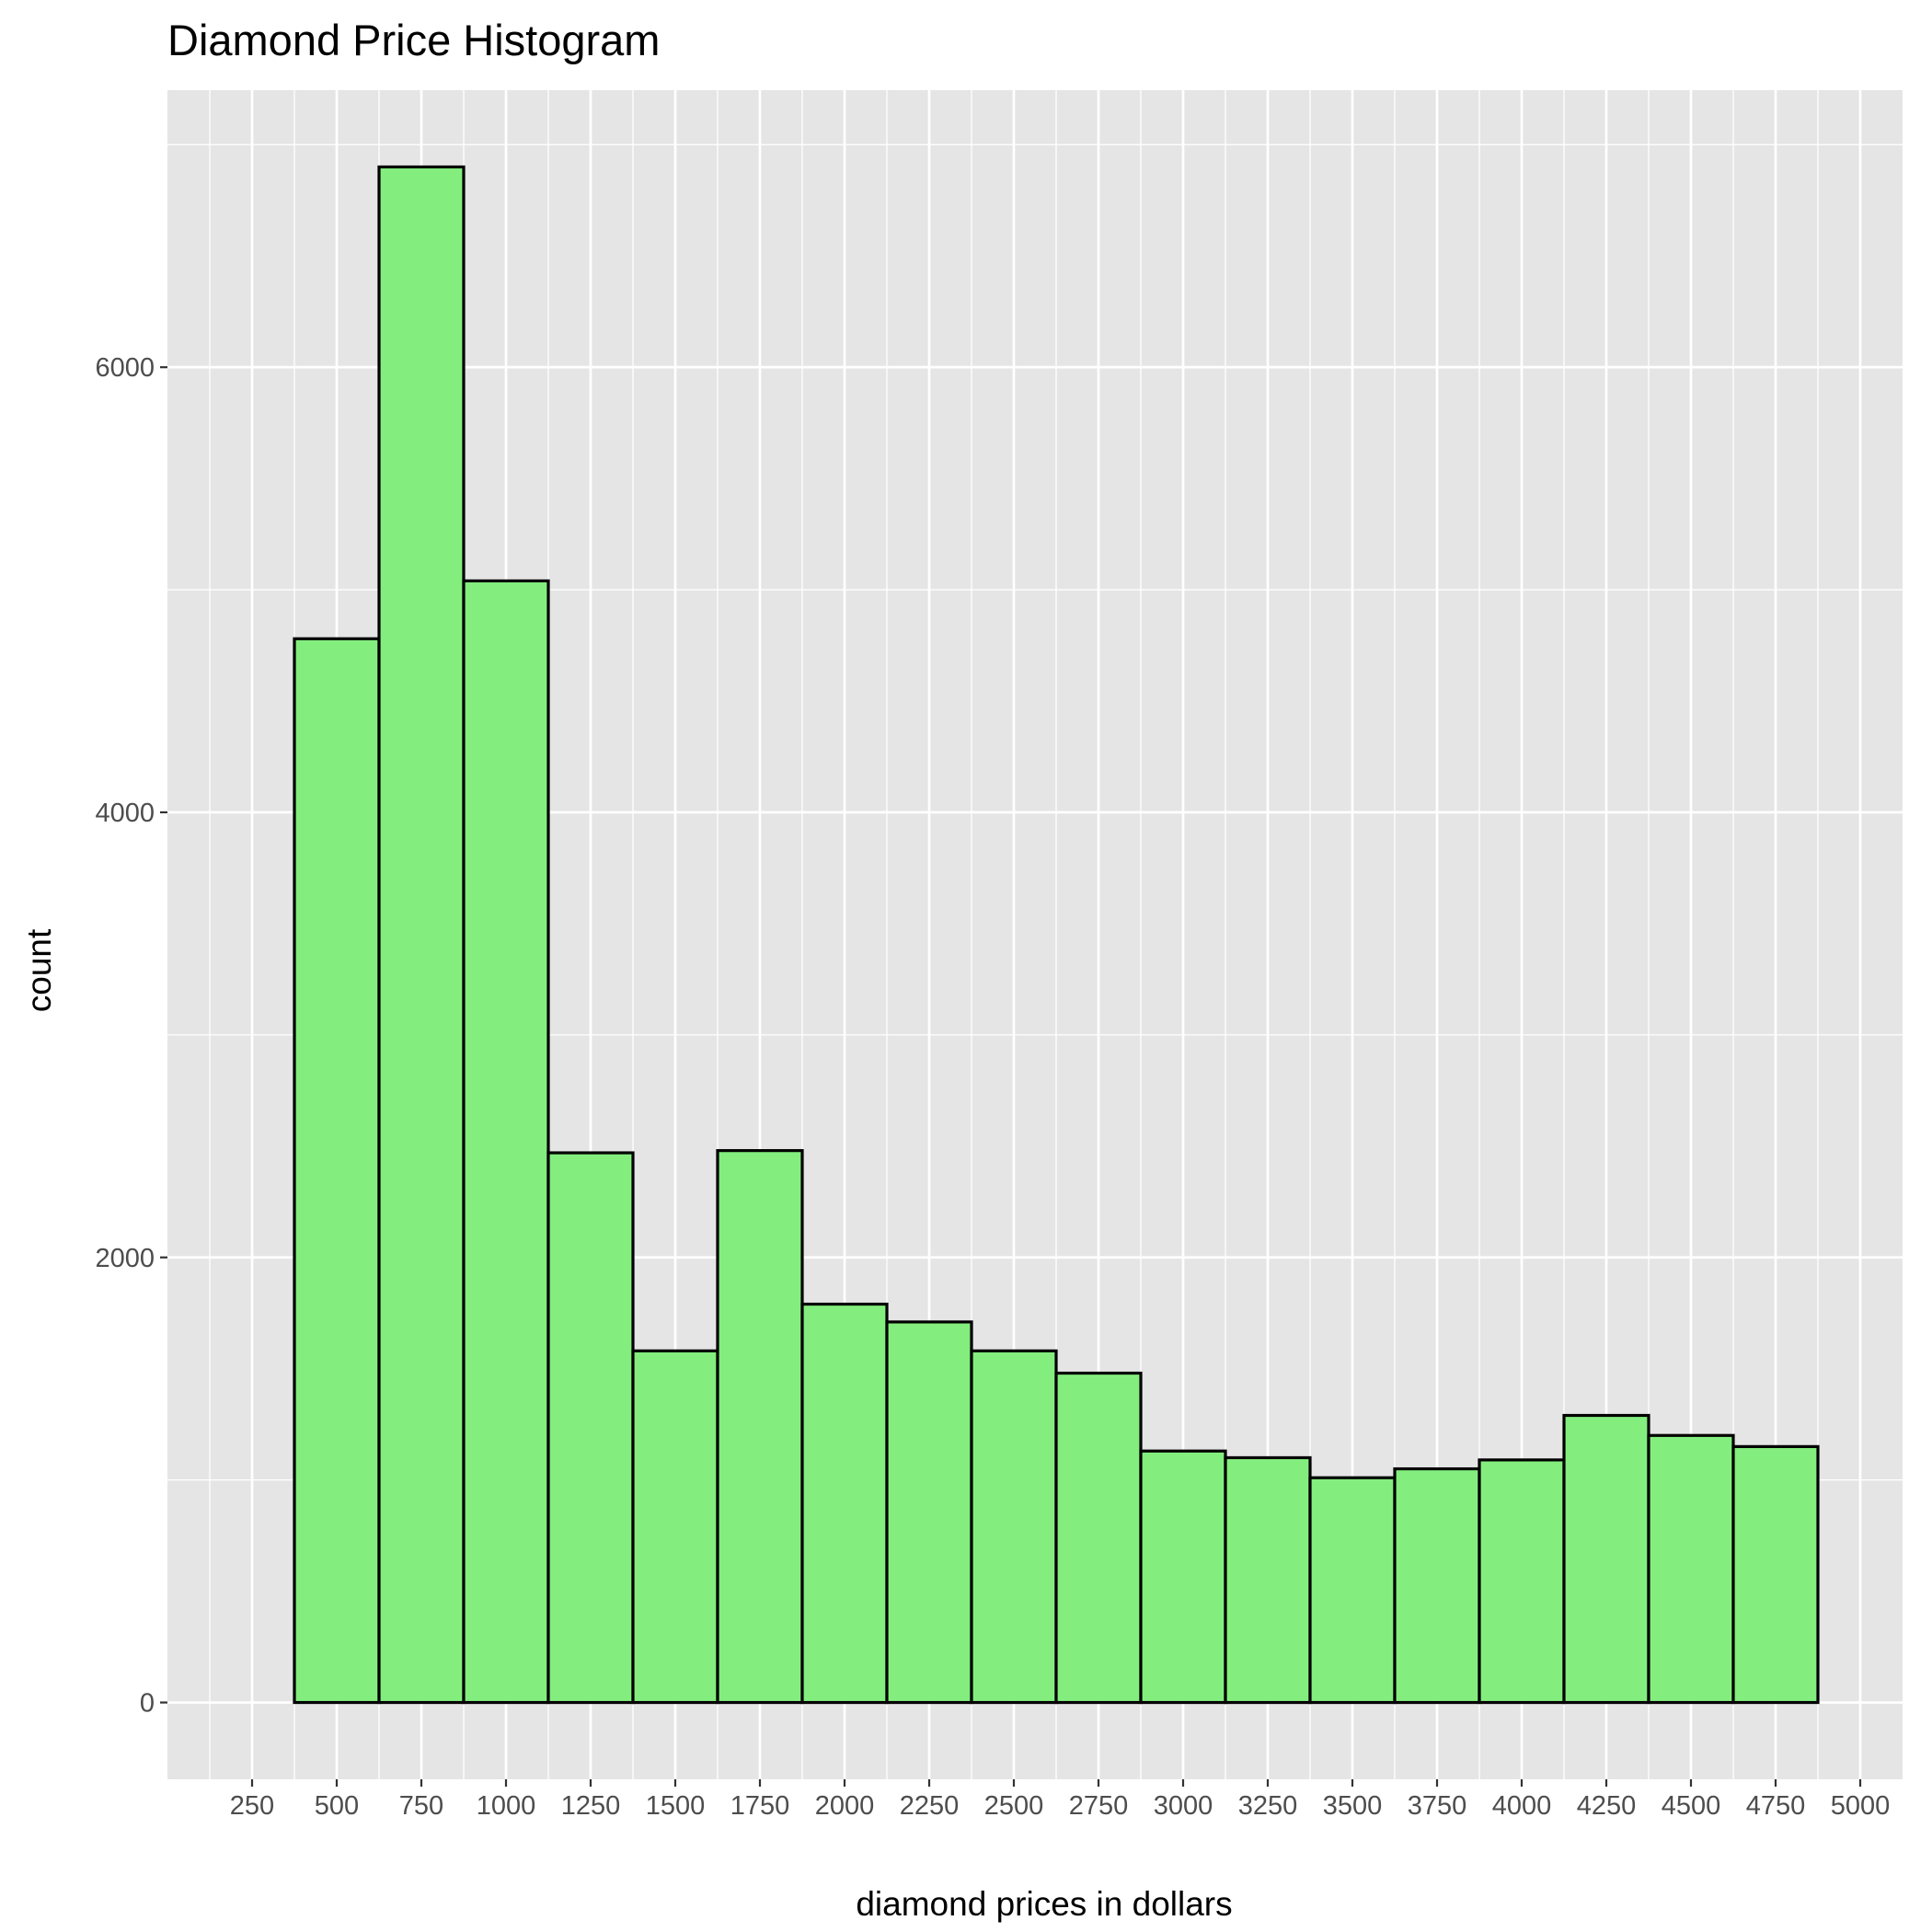 The width and height of the screenshot is (1932, 1932). What do you see at coordinates (1691, 1806) in the screenshot?
I see `x-tick-label: 4500` at bounding box center [1691, 1806].